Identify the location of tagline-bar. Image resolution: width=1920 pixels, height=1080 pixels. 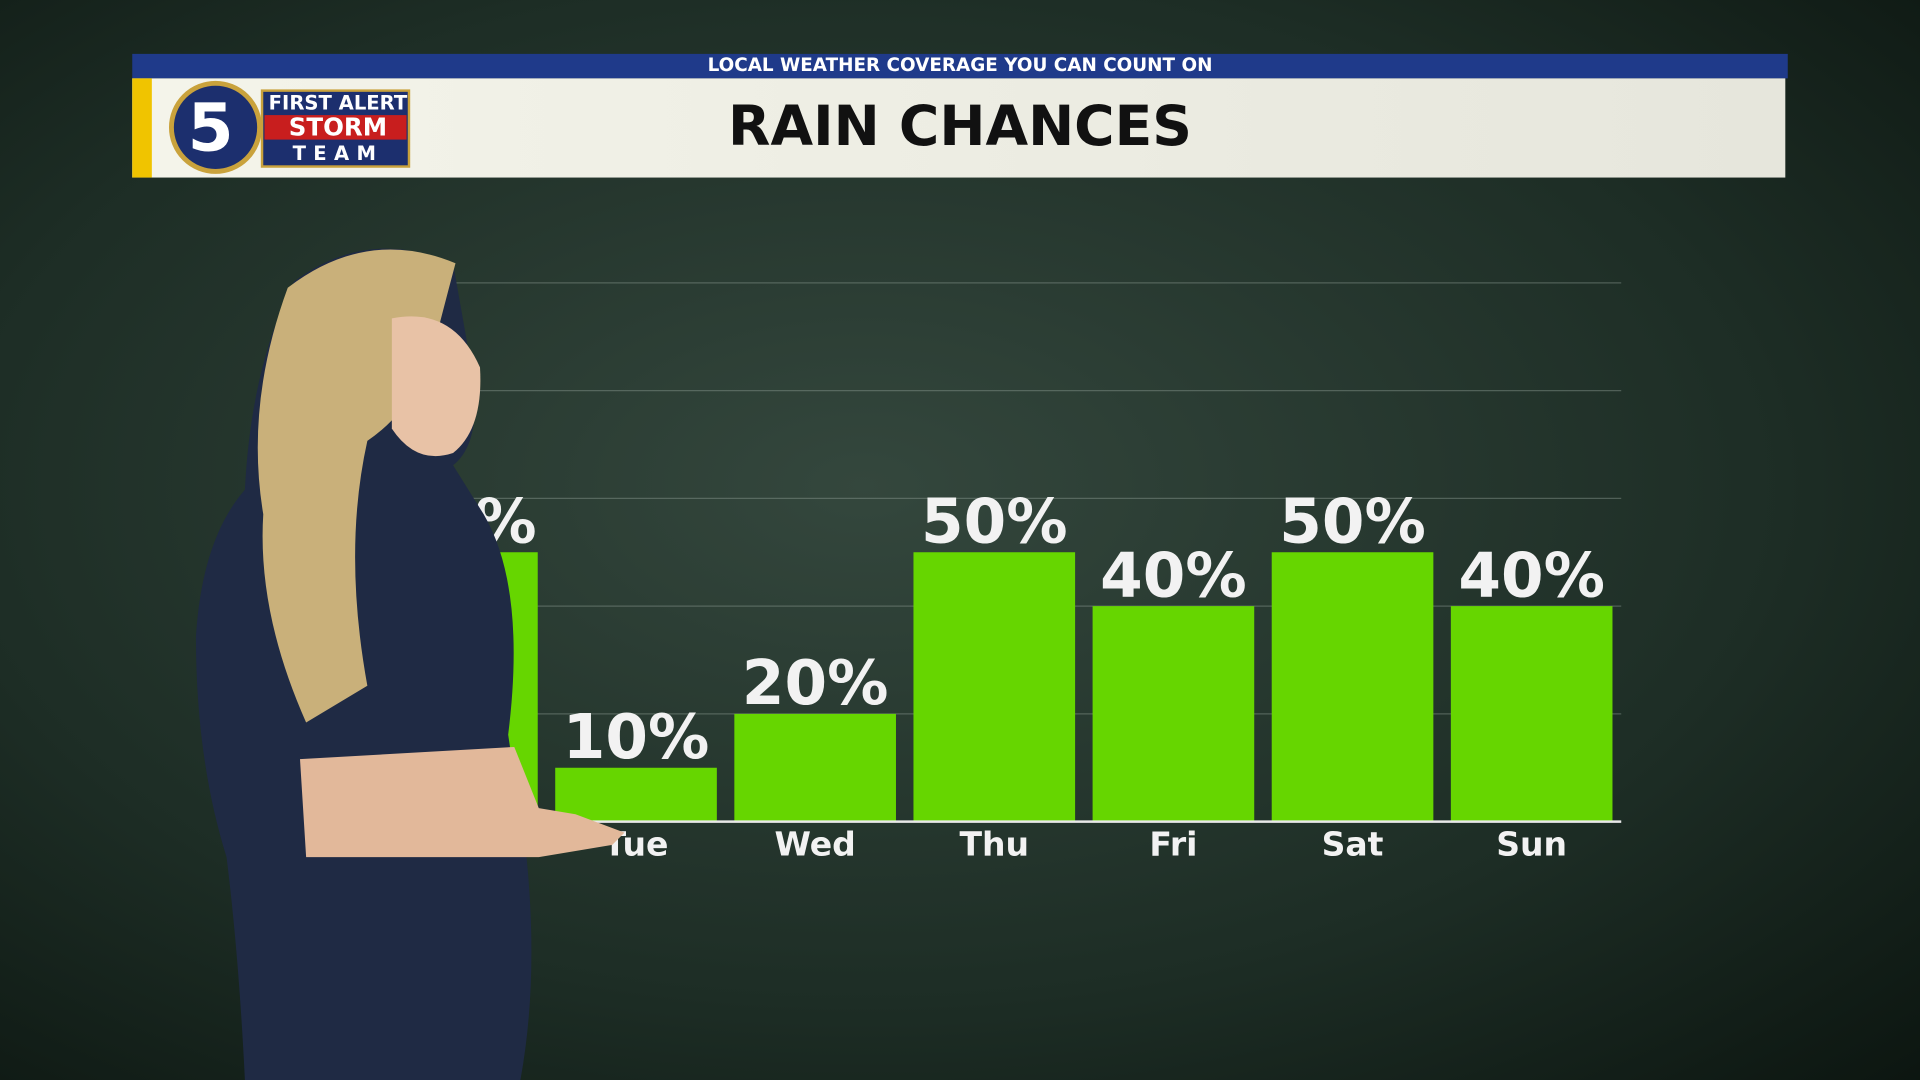
(960, 66).